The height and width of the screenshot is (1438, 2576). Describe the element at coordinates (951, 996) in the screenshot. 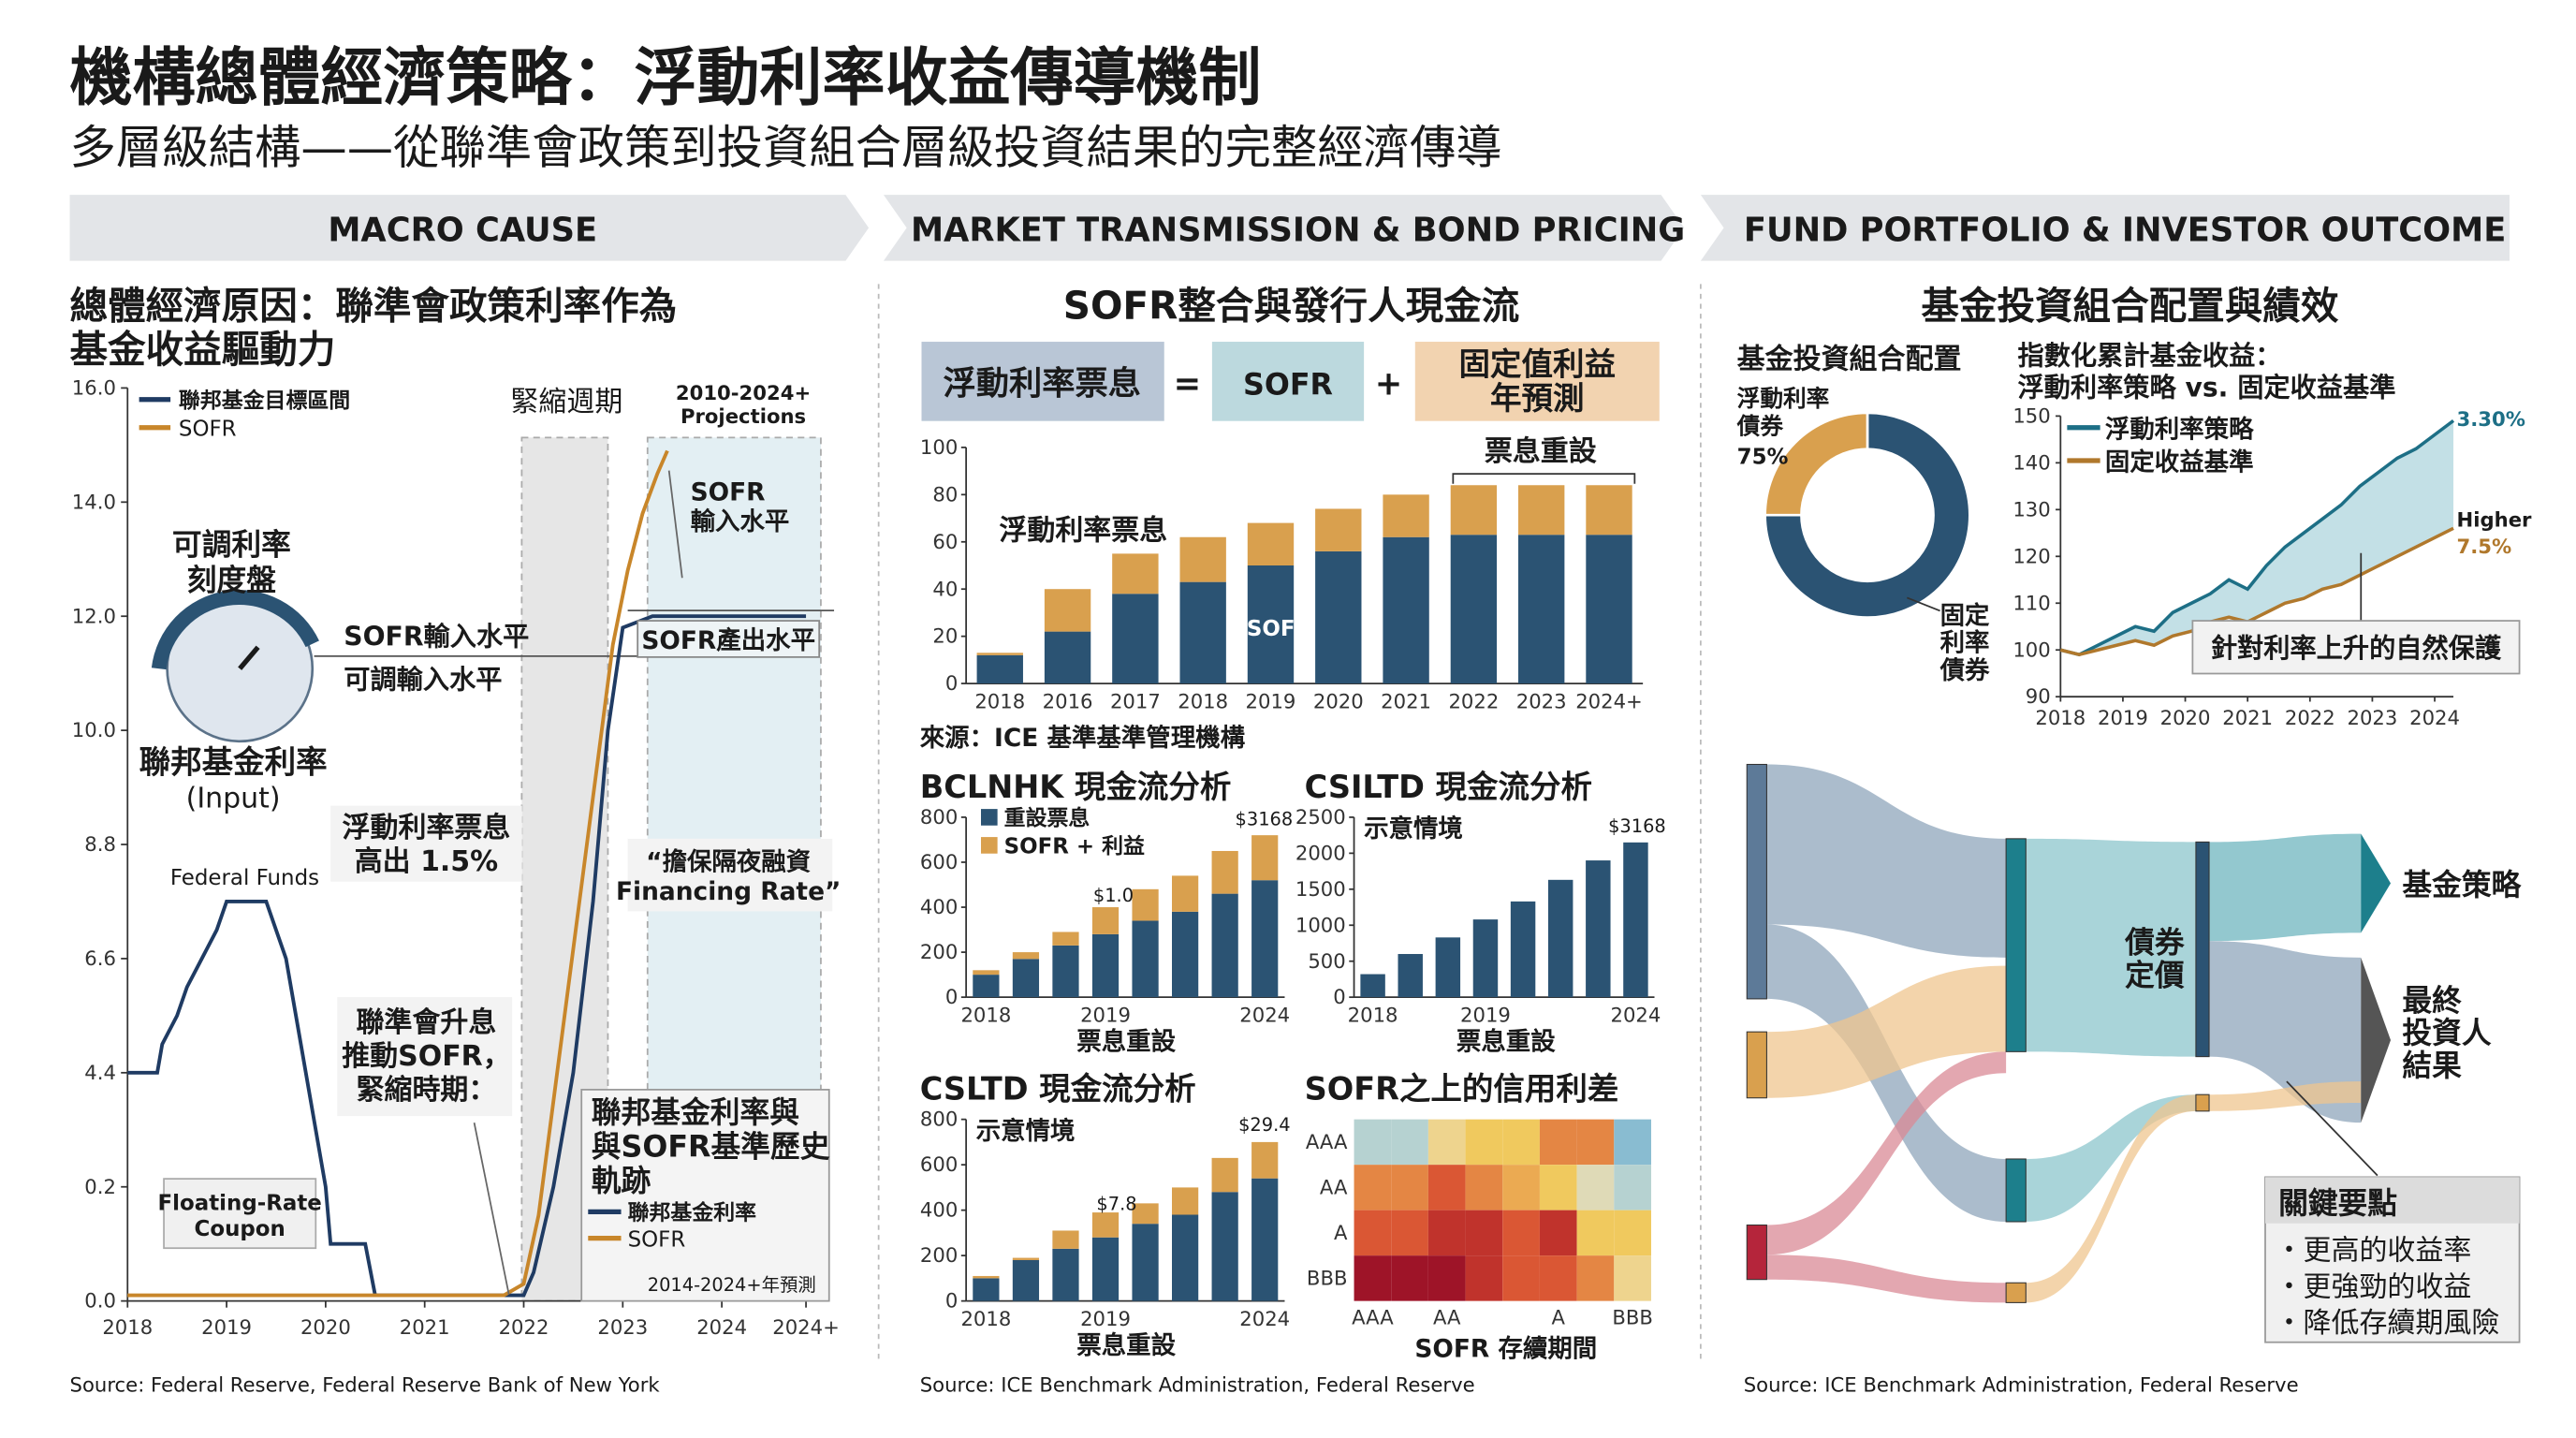

I see `y-tick-label: 0` at that location.